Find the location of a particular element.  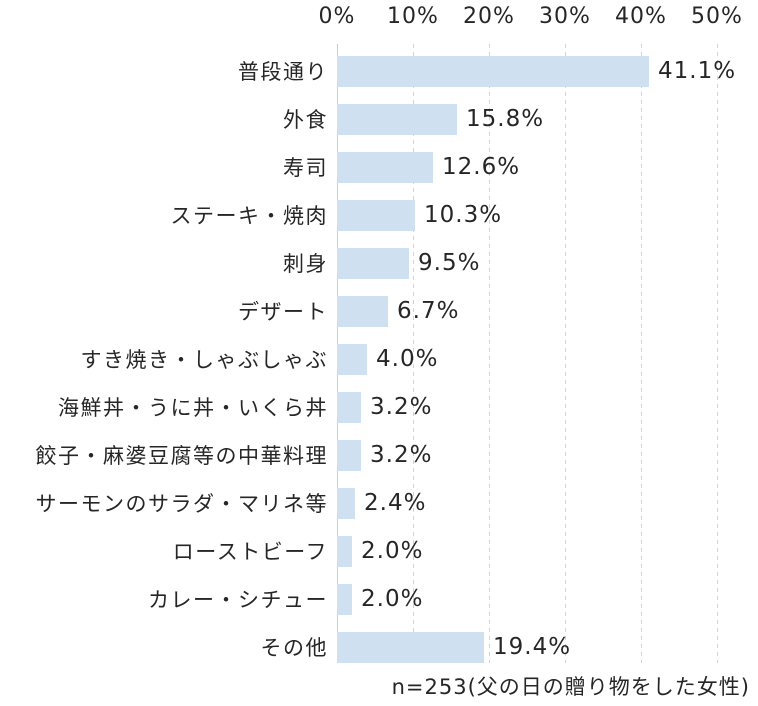

category-label: 寿司 is located at coordinates (305, 168).